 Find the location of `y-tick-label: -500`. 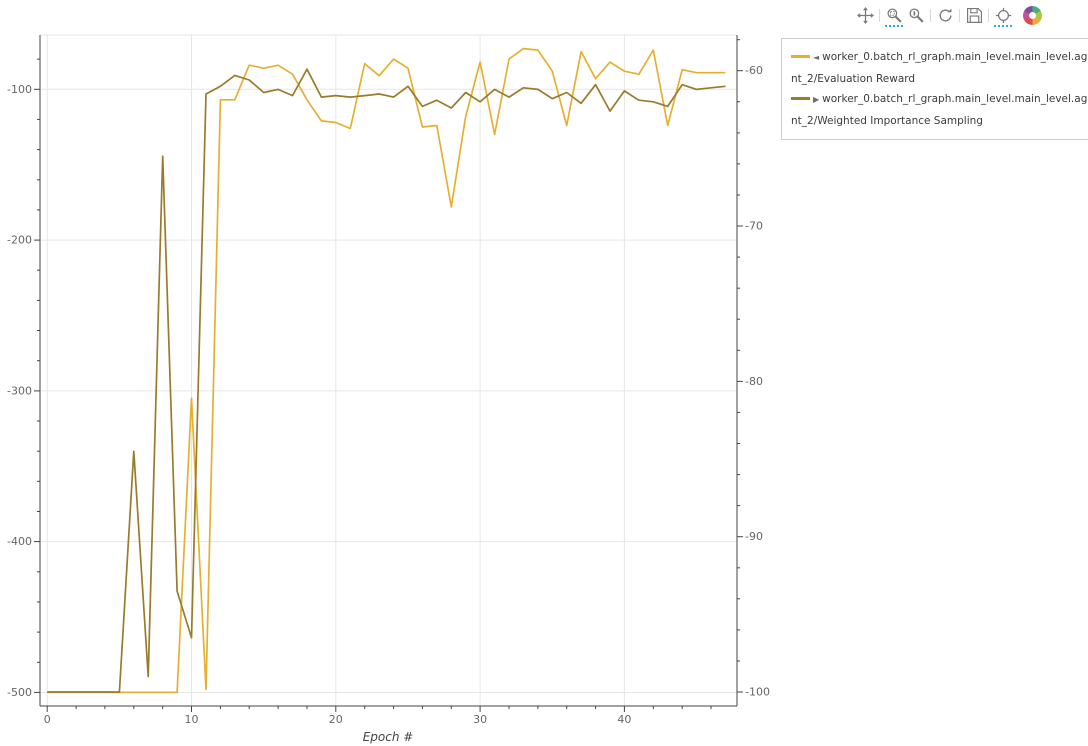

y-tick-label: -500 is located at coordinates (19, 692).